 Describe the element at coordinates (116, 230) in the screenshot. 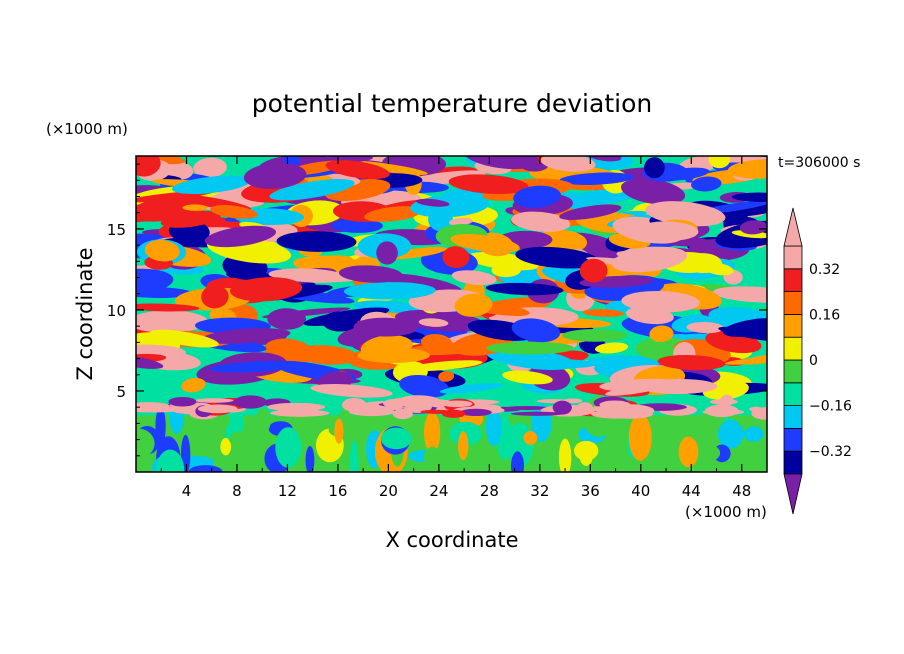

I see `y-tick-label: 15` at that location.